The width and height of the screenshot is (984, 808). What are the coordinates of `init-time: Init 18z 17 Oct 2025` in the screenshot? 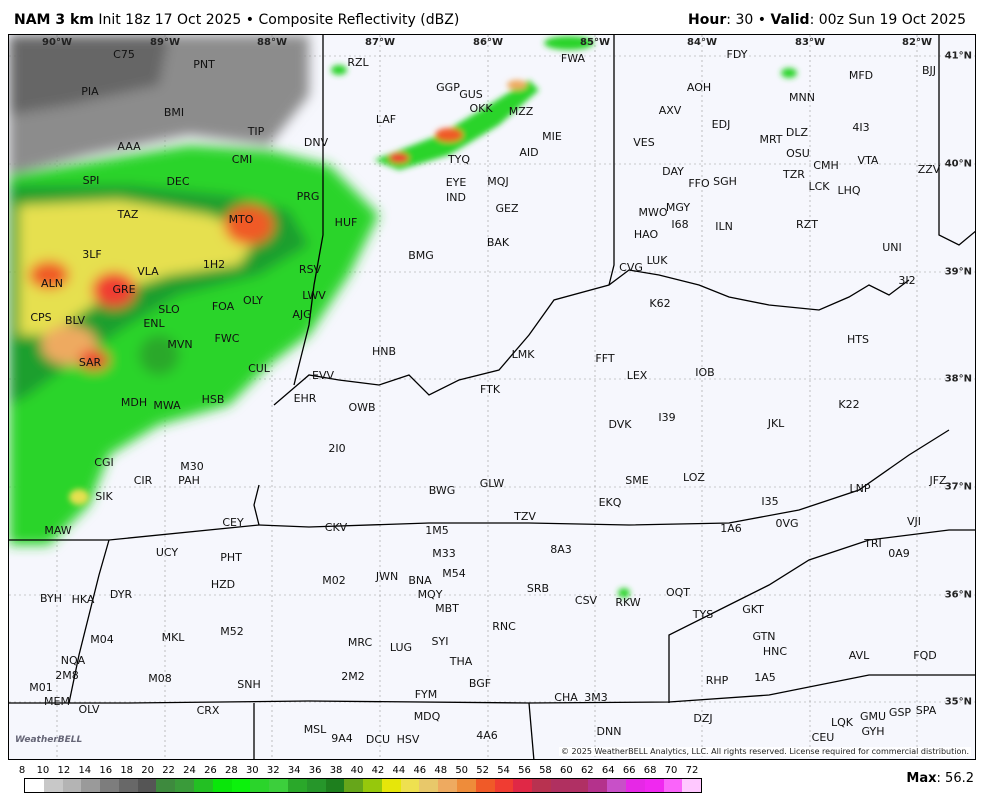 It's located at (170, 20).